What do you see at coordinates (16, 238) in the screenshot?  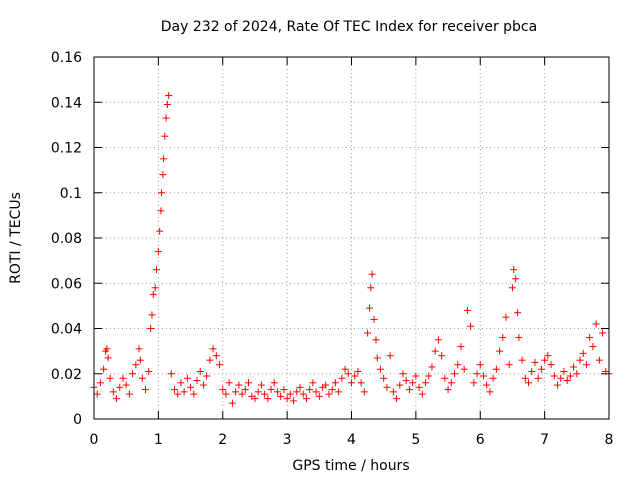 I see `y-axis-label: ROTI / TECUs` at bounding box center [16, 238].